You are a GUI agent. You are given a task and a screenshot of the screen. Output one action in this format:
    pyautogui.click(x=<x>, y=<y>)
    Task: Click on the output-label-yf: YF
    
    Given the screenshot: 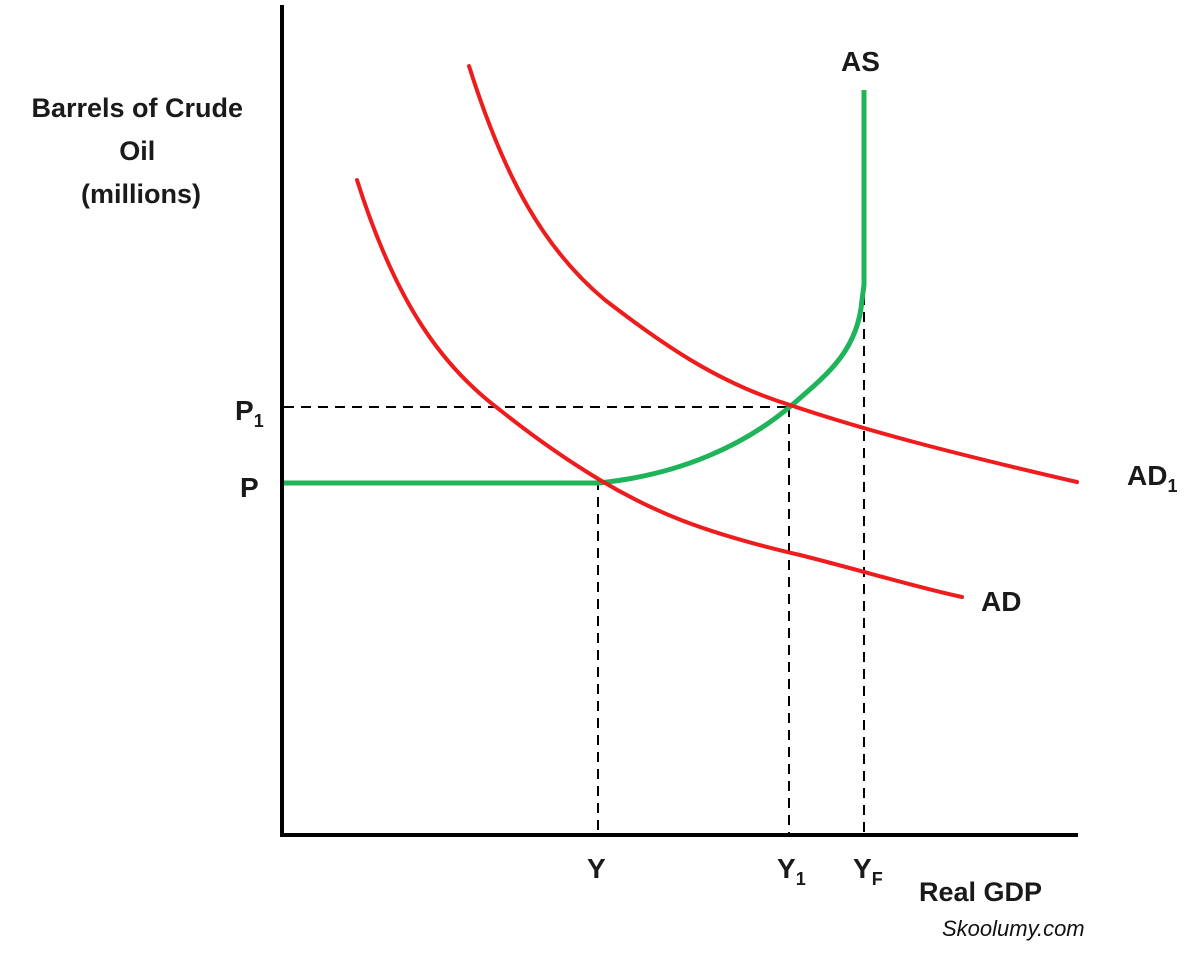 What is the action you would take?
    pyautogui.click(x=868, y=871)
    